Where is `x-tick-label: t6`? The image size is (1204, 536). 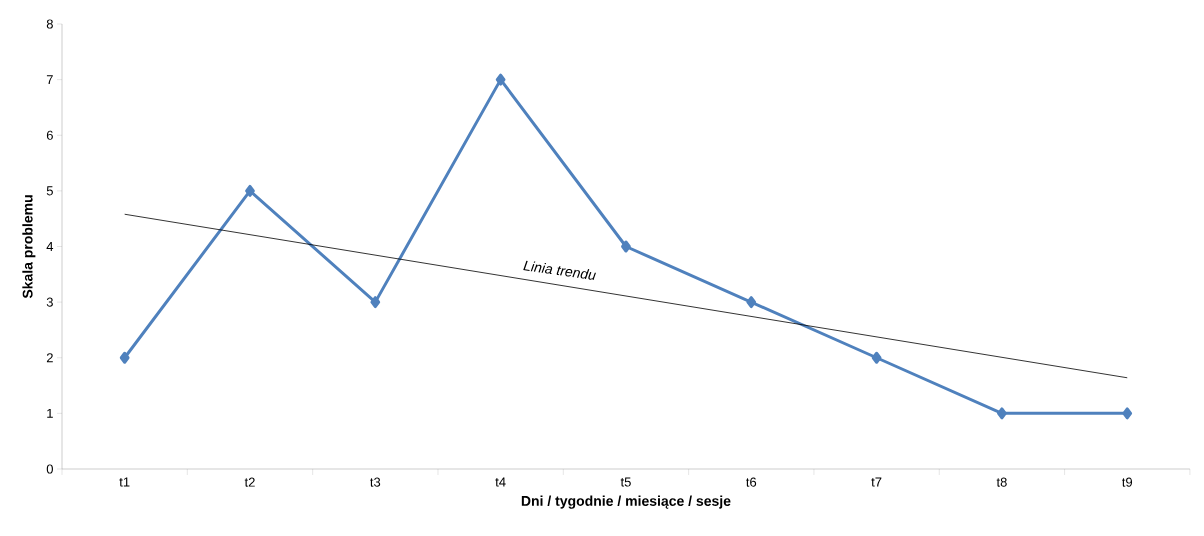 x-tick-label: t6 is located at coordinates (751, 482).